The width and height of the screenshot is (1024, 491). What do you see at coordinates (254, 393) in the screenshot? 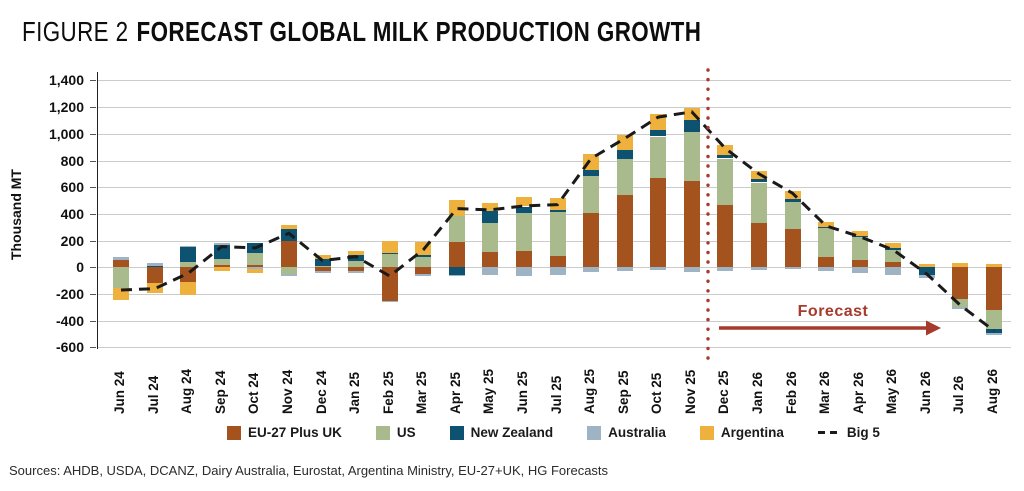
I see `x-tick-label-oct-24: Oct 24` at bounding box center [254, 393].